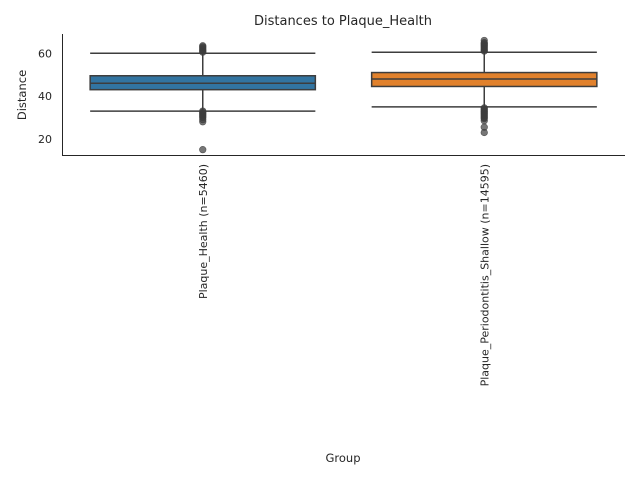 The height and width of the screenshot is (480, 640). What do you see at coordinates (45, 139) in the screenshot?
I see `y-tick-label: 20` at bounding box center [45, 139].